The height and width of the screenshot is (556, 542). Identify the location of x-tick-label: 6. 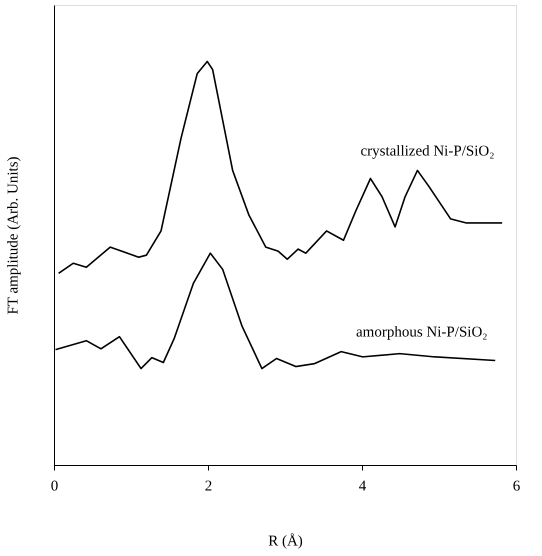
(516, 486).